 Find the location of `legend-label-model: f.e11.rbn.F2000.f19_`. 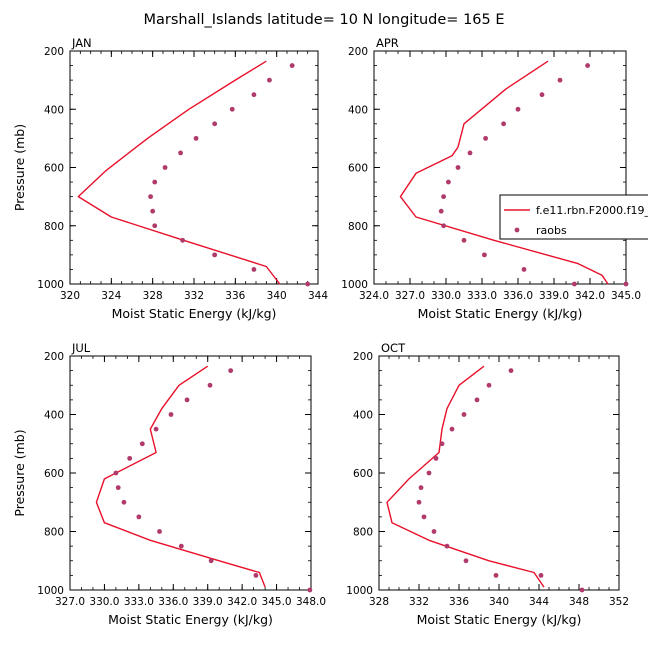

legend-label-model: f.e11.rbn.F2000.f19_ is located at coordinates (592, 210).